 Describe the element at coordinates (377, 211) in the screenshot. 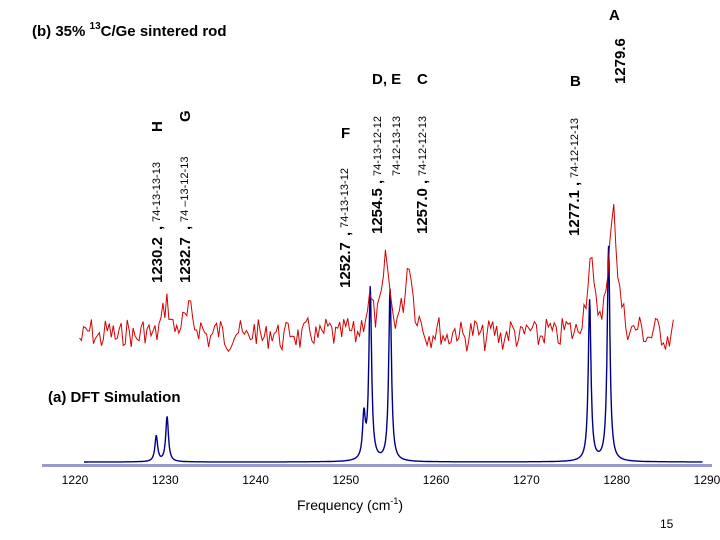

I see `peak-label-DE-freq: 1254.5` at that location.